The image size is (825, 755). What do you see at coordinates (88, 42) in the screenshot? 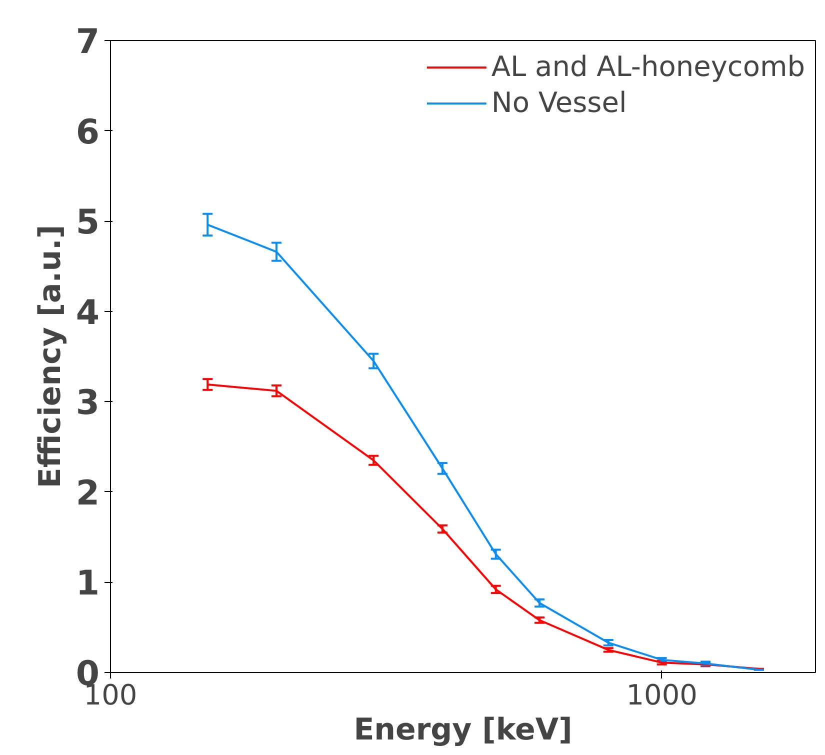
I see `y-tick-label: 7` at bounding box center [88, 42].